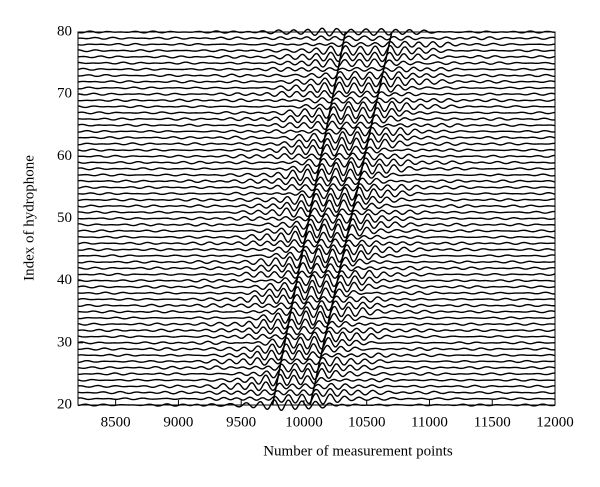  I want to click on y-tick-label: 20, so click(64, 404).